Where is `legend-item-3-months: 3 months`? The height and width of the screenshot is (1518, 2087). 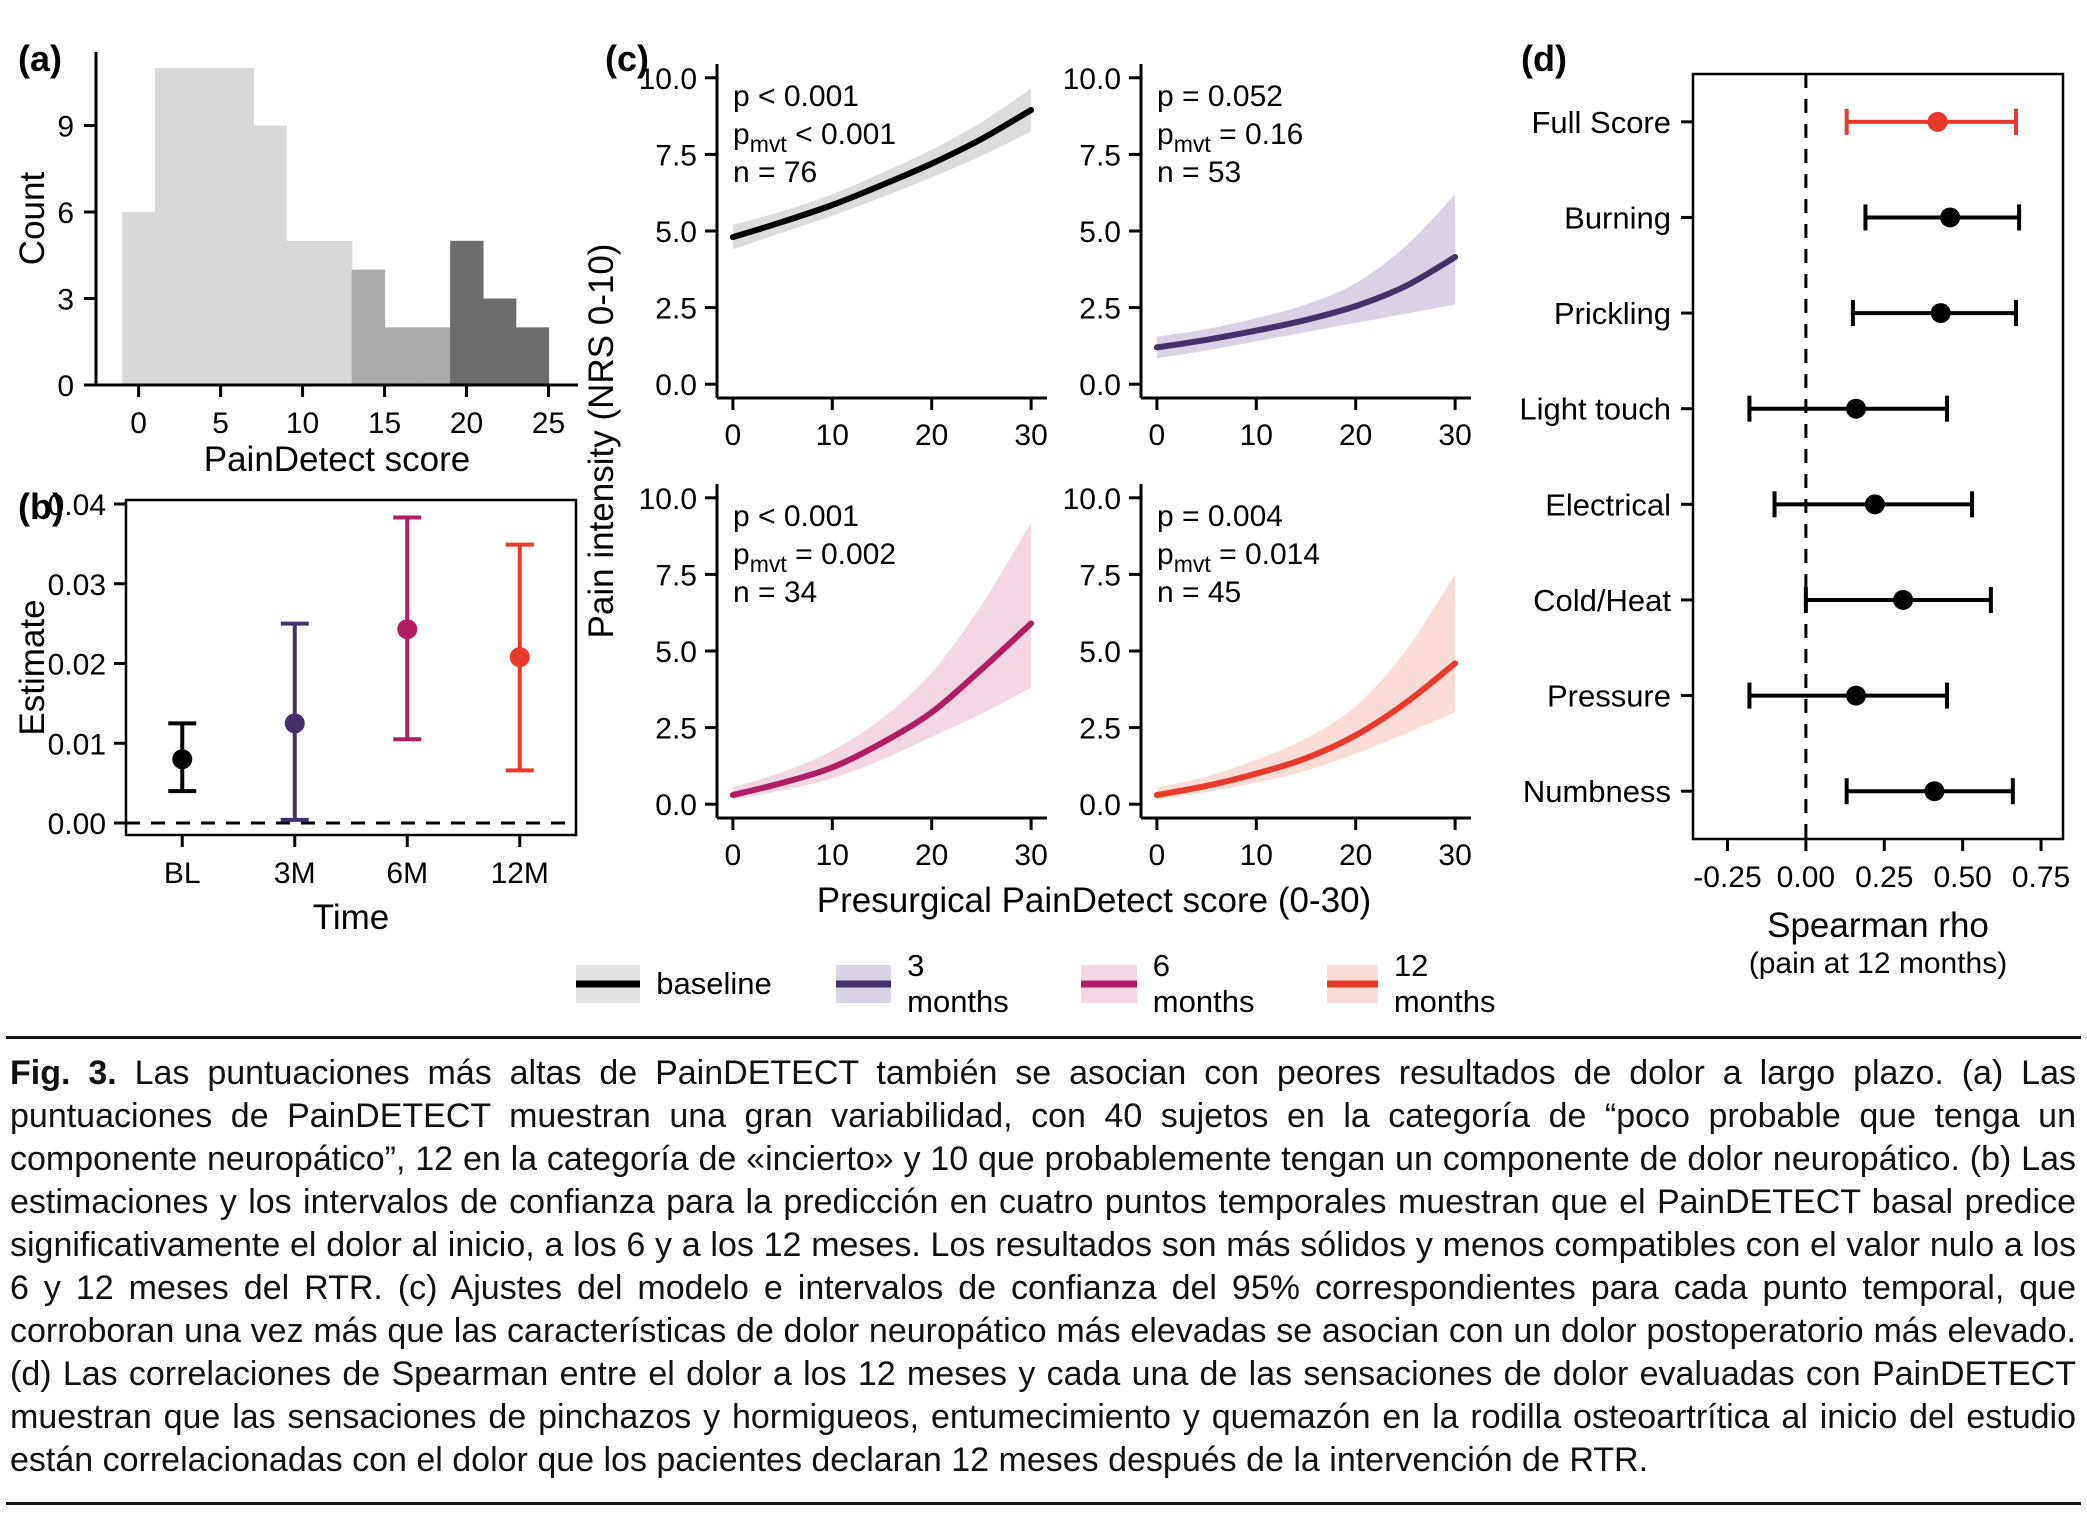 legend-item-3-months: 3 months is located at coordinates (926, 984).